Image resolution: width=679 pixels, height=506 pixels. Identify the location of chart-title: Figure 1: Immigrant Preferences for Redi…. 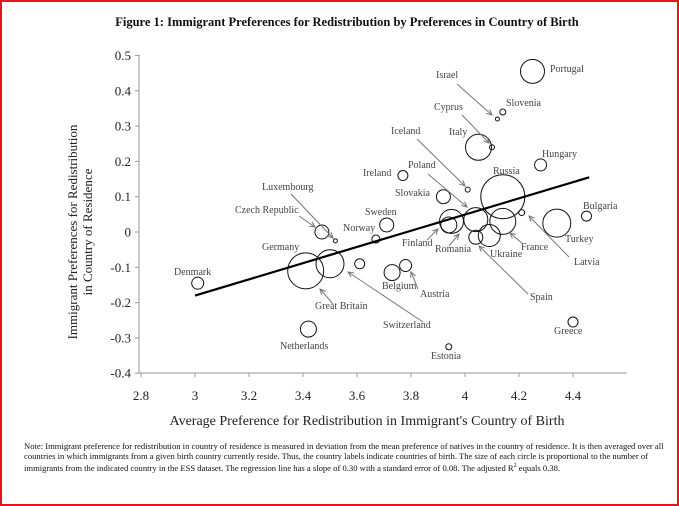
(347, 22).